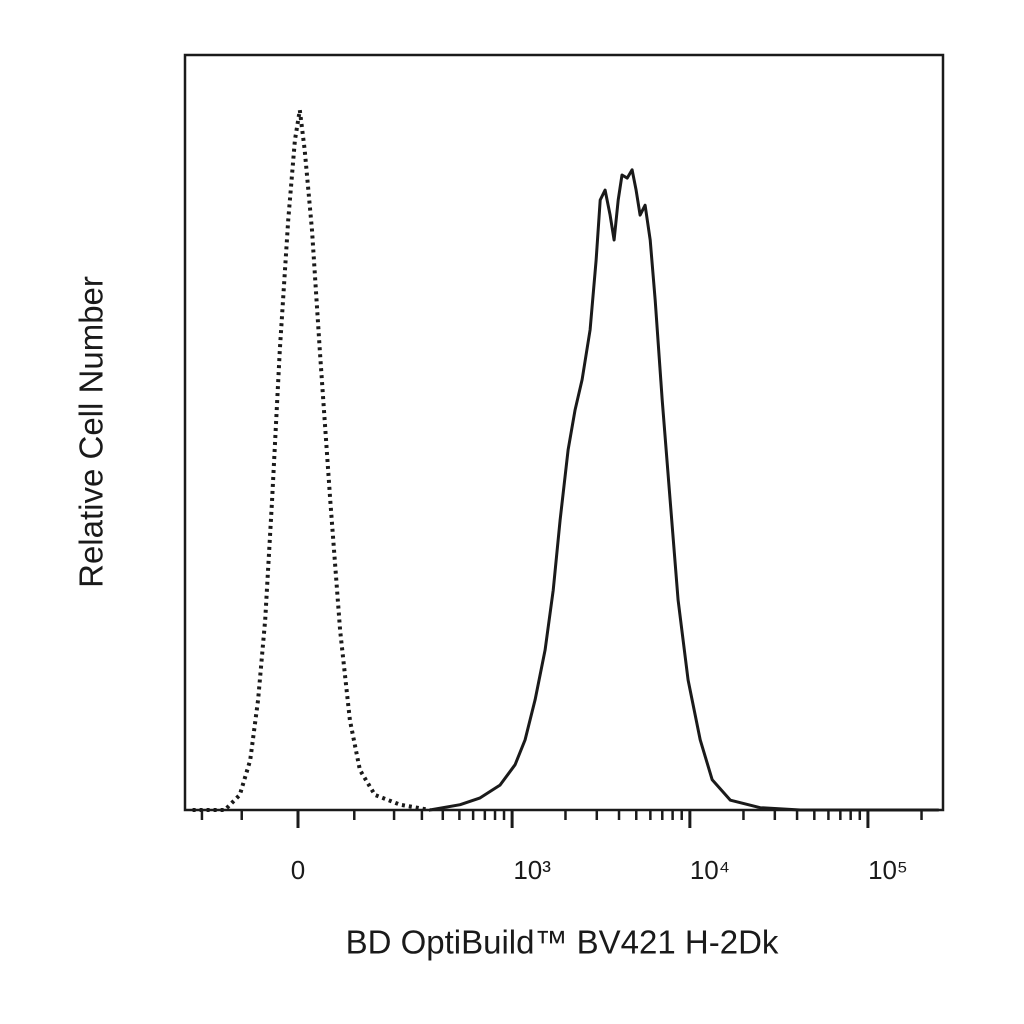 The width and height of the screenshot is (1024, 1024). Describe the element at coordinates (562, 942) in the screenshot. I see `x-axis-label: BD OptiBuild™ BV421 H-2Dk` at that location.